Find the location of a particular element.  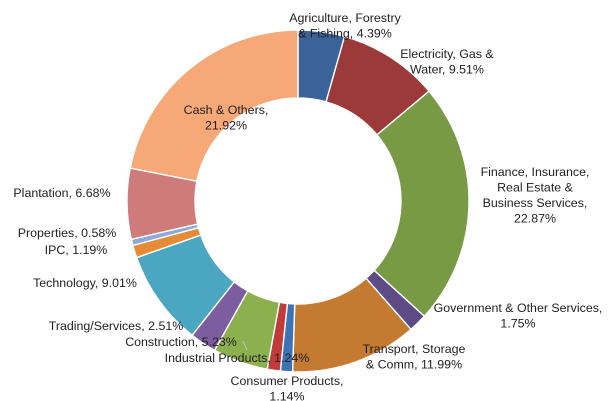

slice-label-13: Cash & Others, 21.92% is located at coordinates (226, 118).